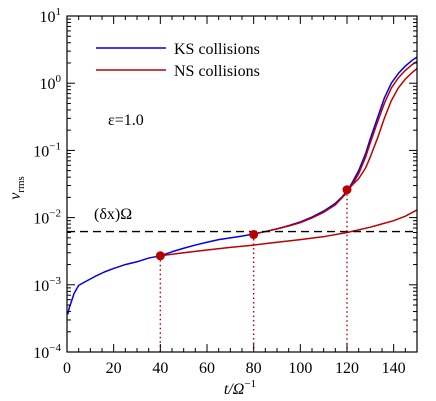 This screenshot has width=436, height=401. I want to click on x-tick-label-6: 120, so click(347, 368).